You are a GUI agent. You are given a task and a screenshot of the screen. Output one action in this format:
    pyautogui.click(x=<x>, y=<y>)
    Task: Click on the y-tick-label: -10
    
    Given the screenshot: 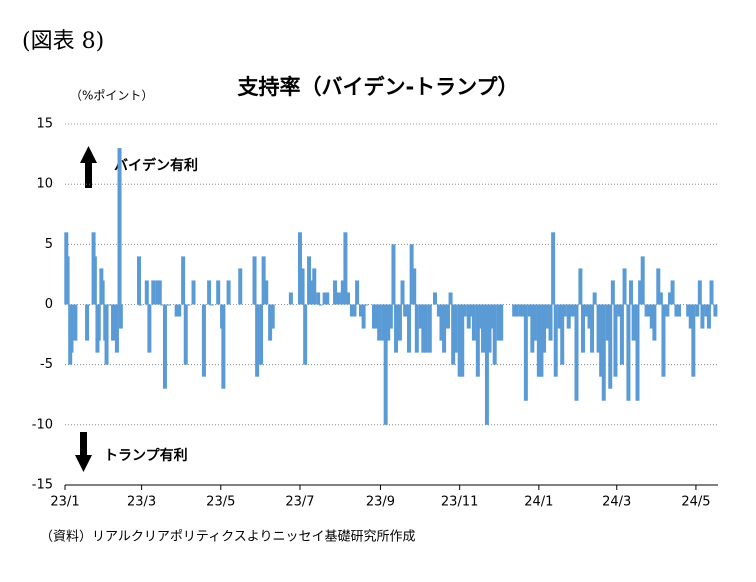 What is the action you would take?
    pyautogui.click(x=42, y=424)
    